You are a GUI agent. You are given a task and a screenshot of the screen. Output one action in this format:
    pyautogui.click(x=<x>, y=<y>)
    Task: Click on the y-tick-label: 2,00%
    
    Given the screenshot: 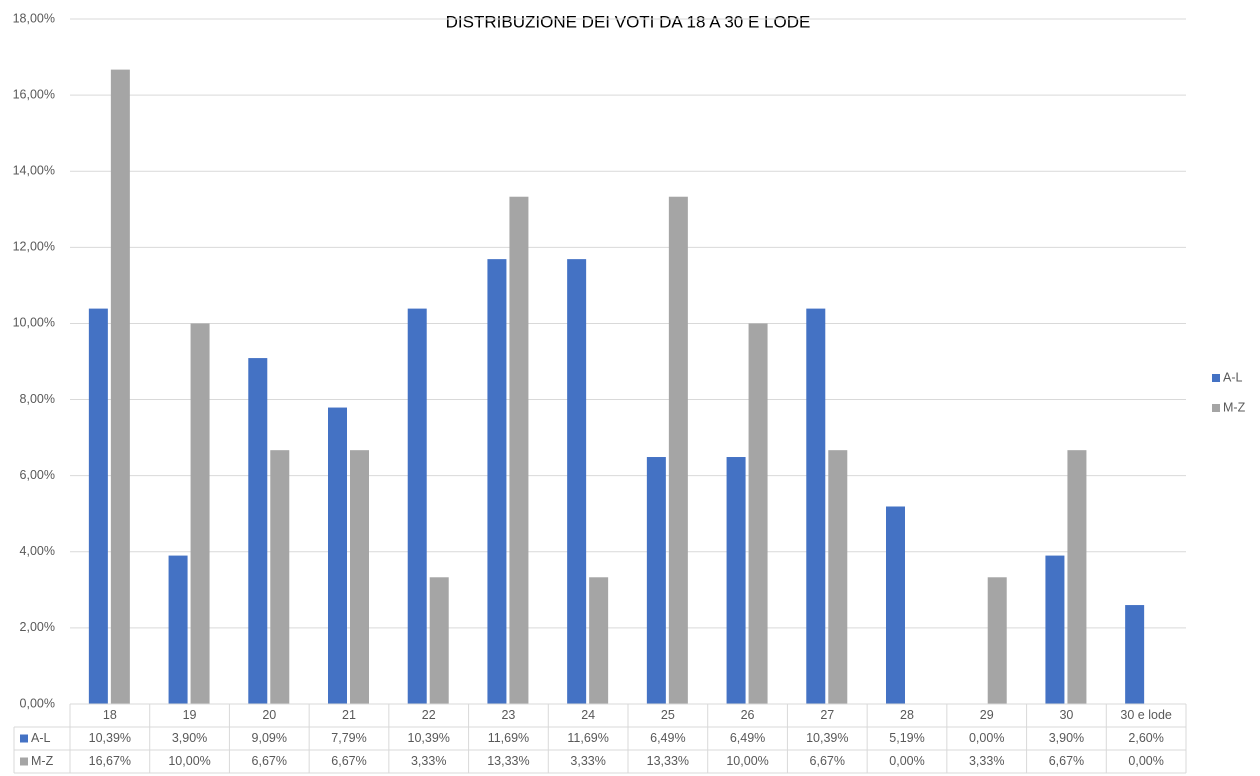 What is the action you would take?
    pyautogui.click(x=37, y=627)
    